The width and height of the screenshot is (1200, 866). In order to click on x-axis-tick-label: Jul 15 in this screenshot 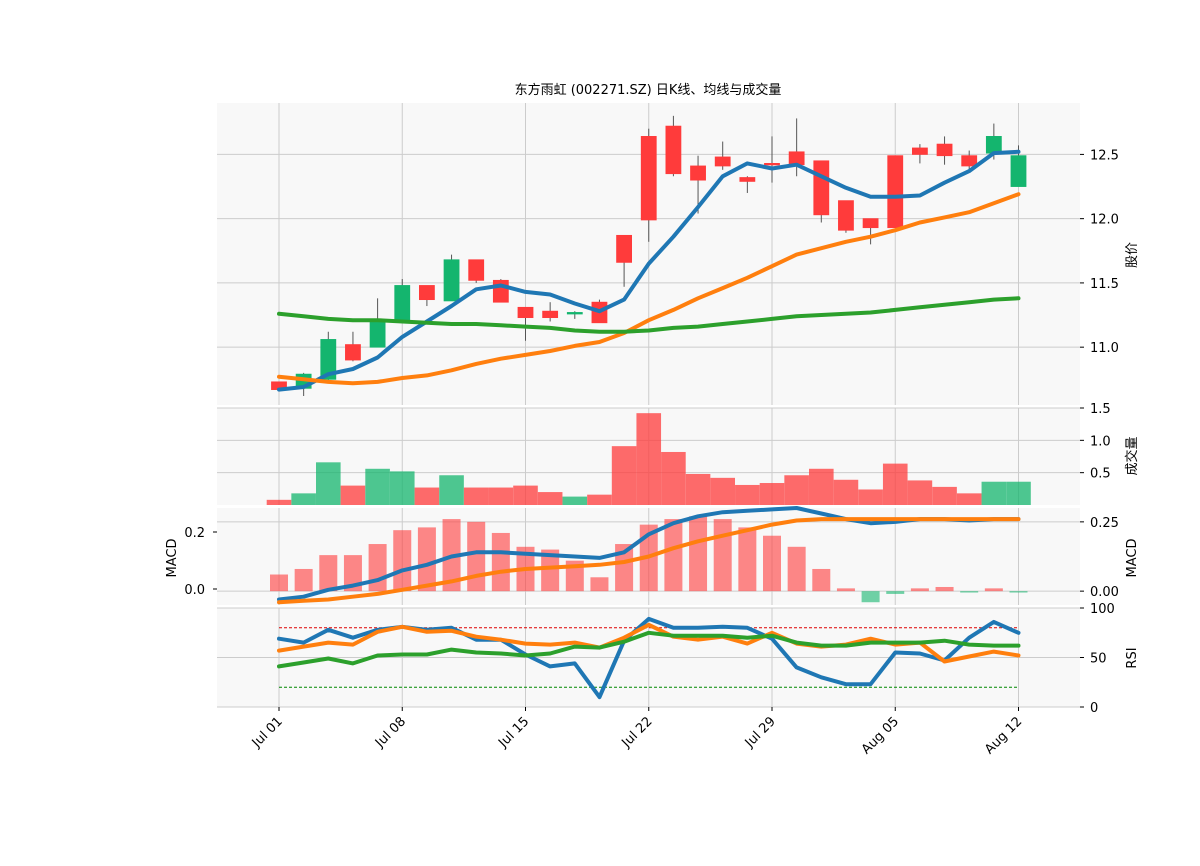, I will do `click(513, 732)`.